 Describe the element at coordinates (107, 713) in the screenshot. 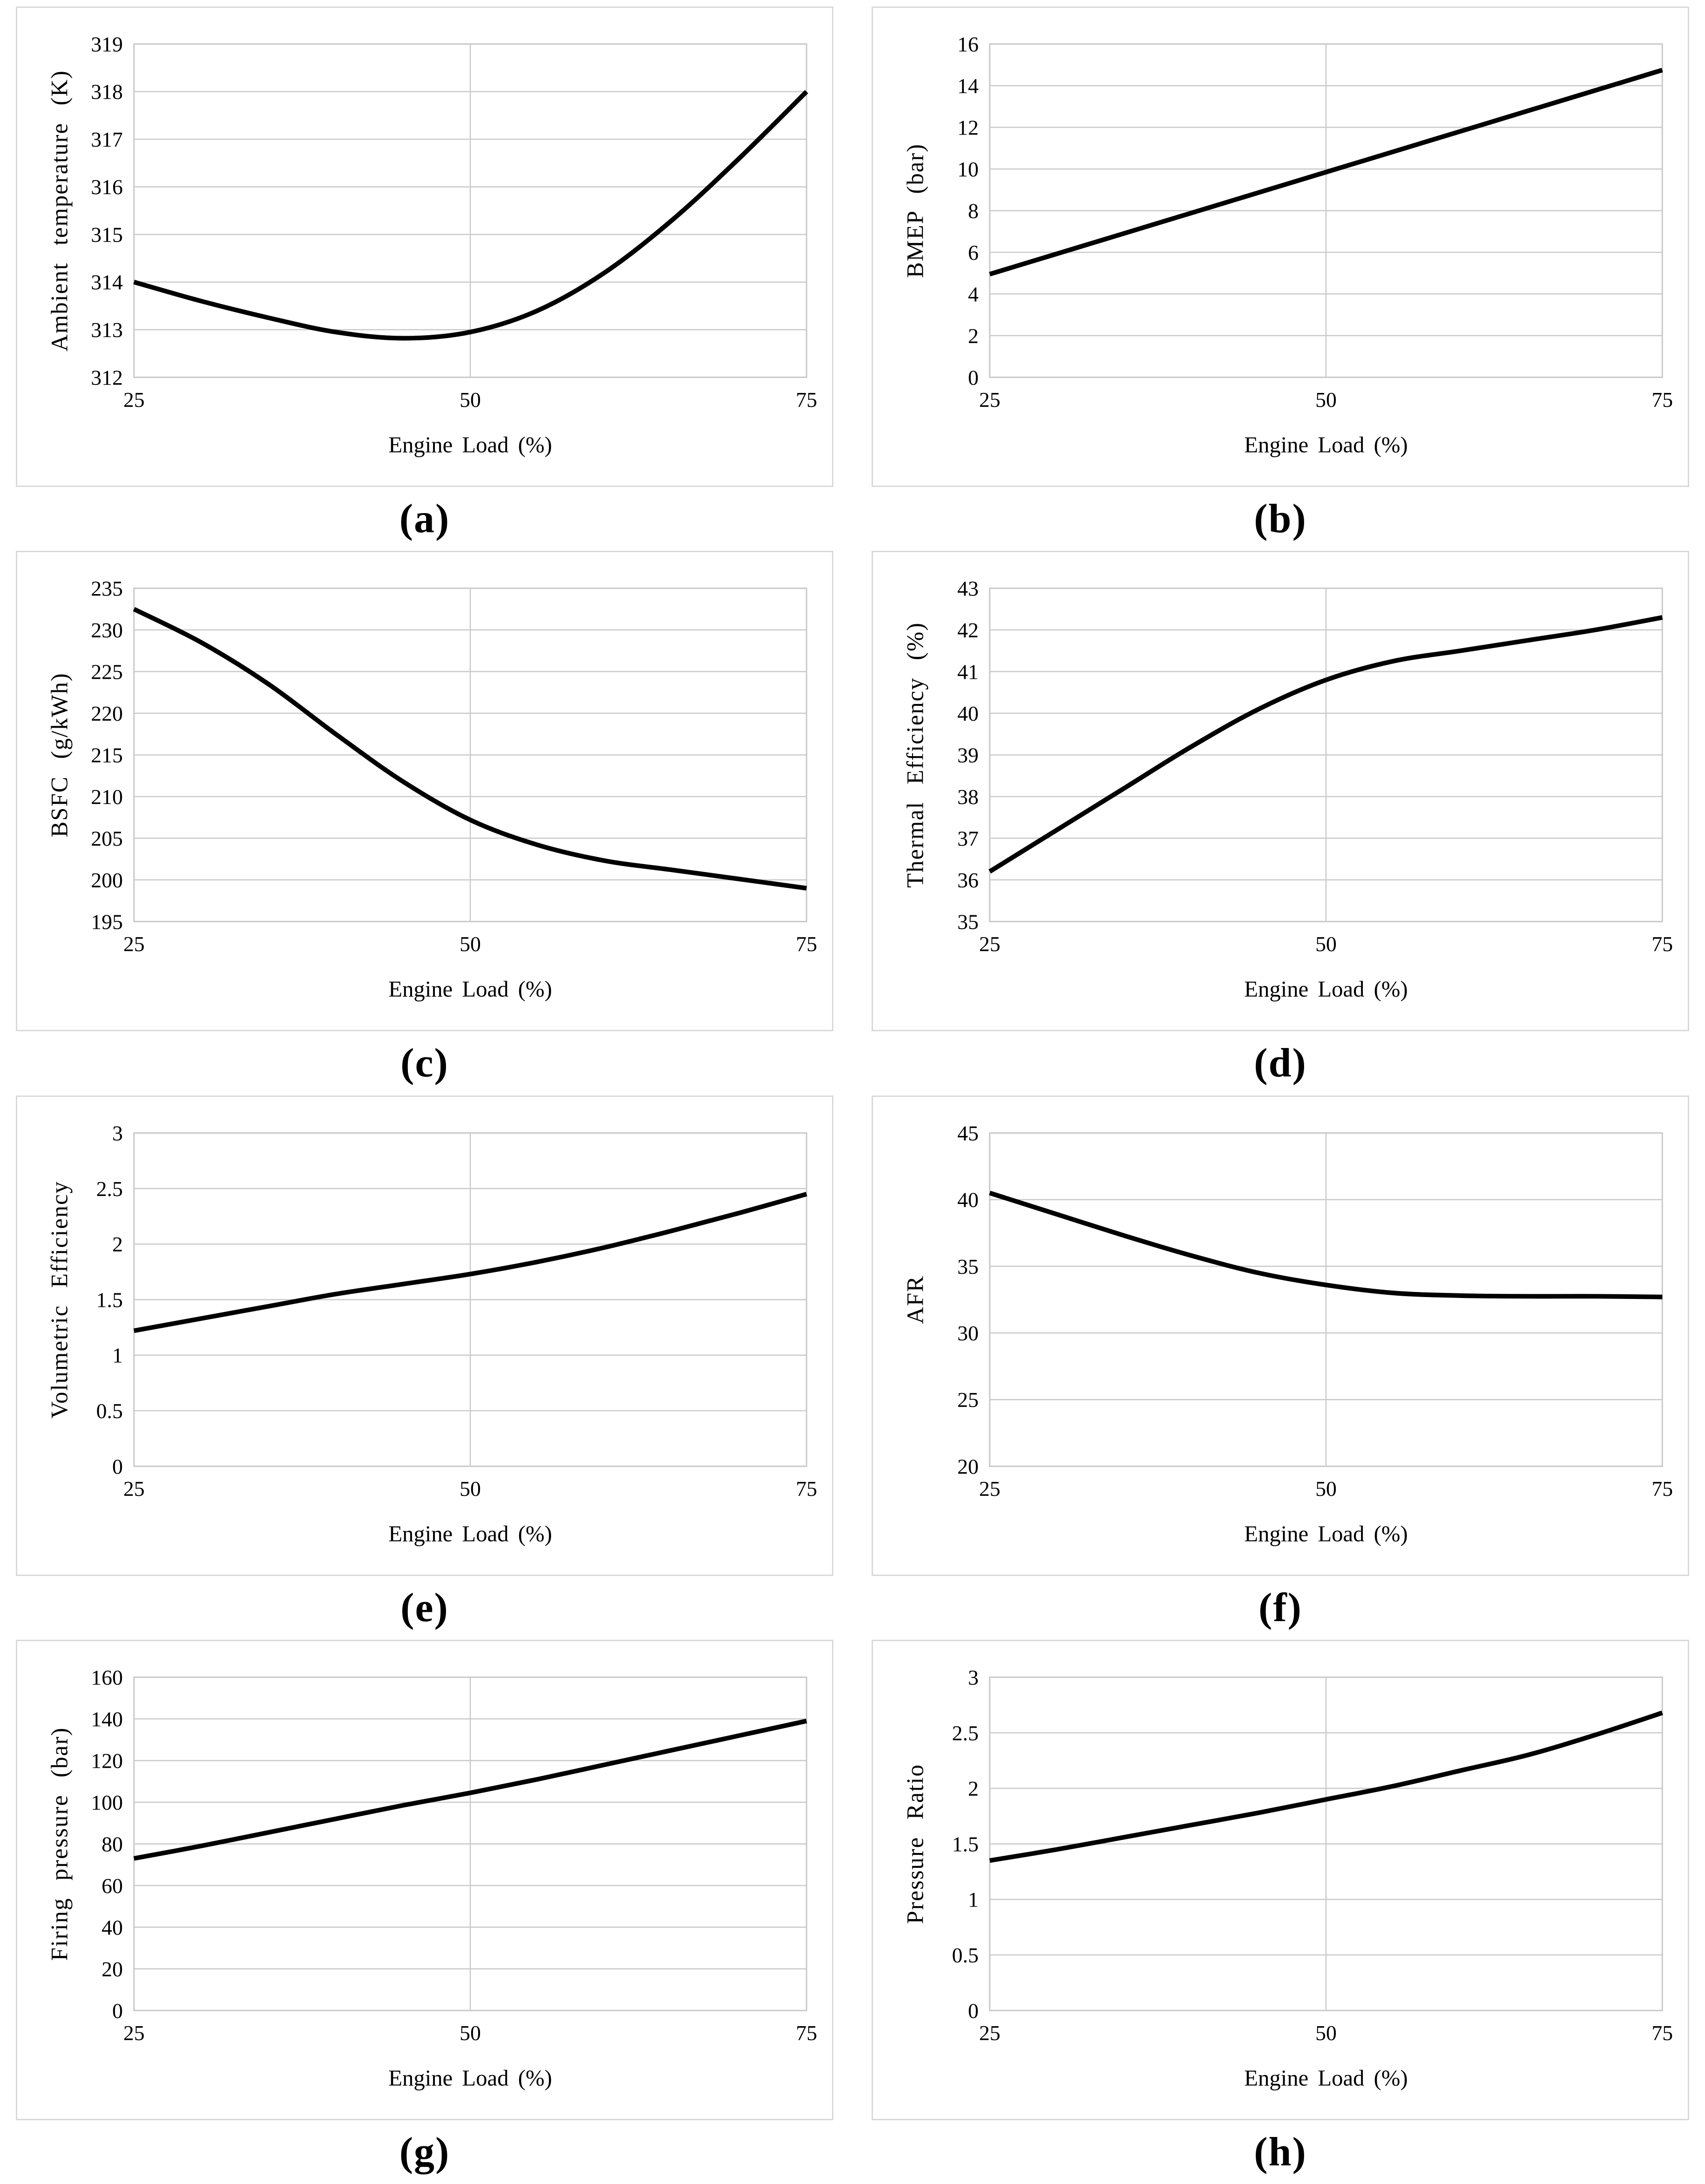

I see `y-tick-label: 220` at that location.